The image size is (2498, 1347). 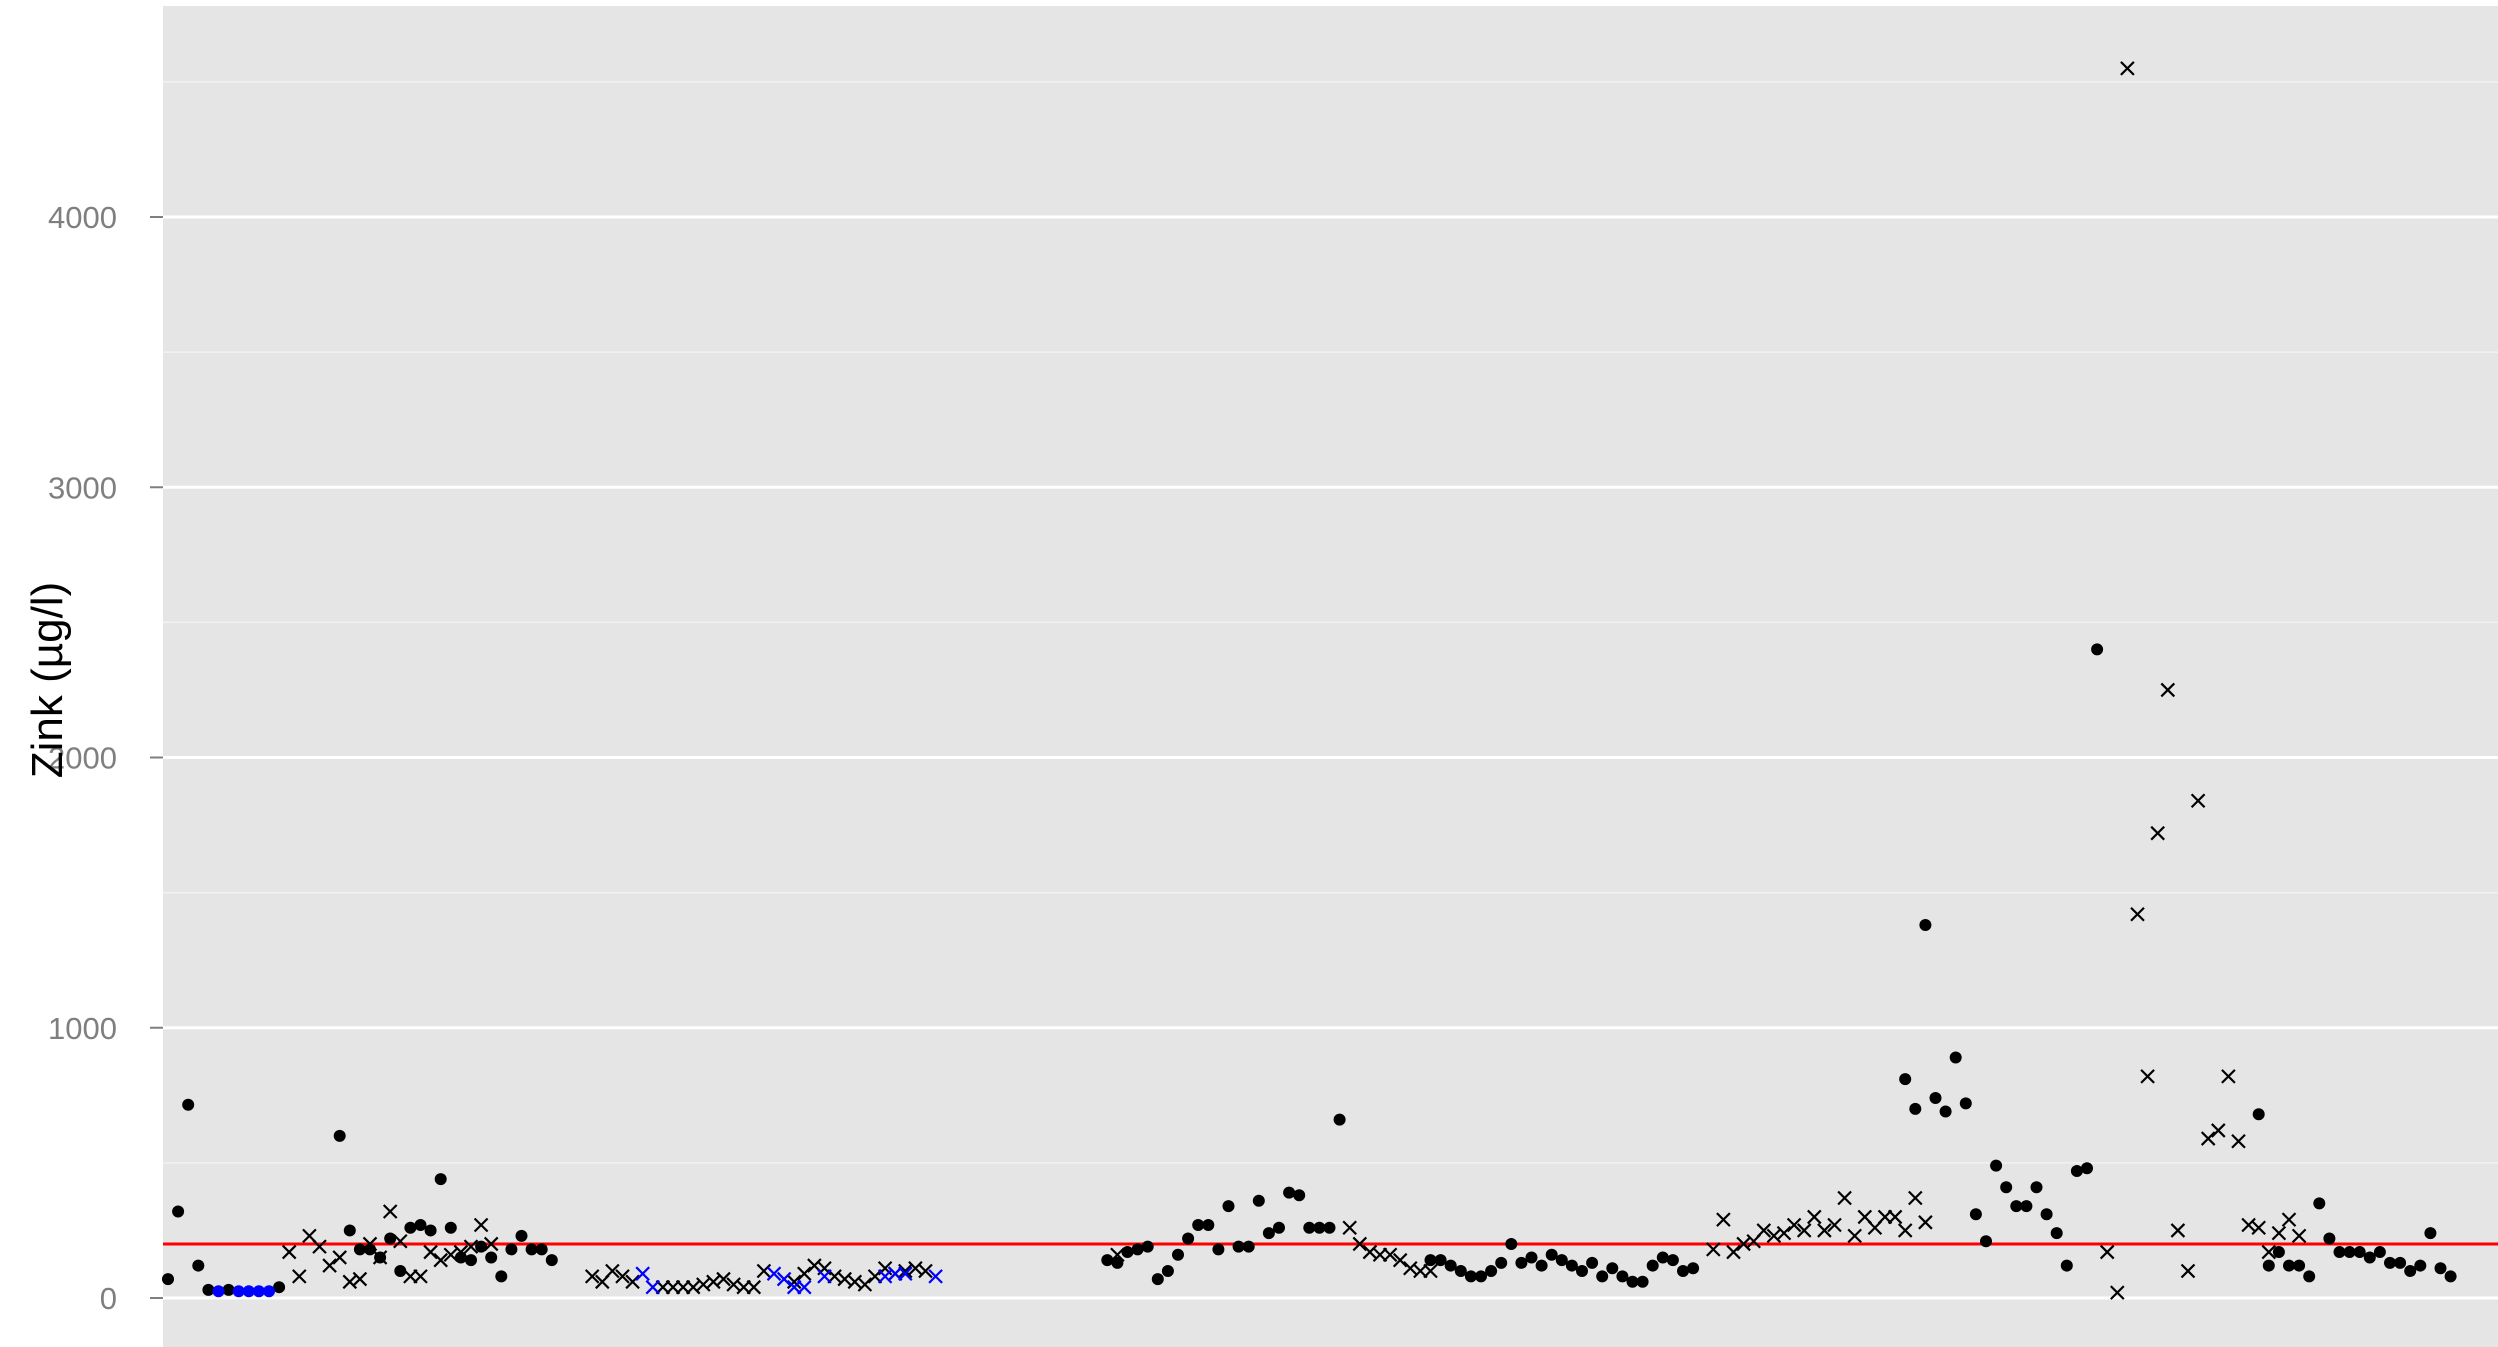 What do you see at coordinates (108, 1298) in the screenshot?
I see `y-tick-label: 0` at bounding box center [108, 1298].